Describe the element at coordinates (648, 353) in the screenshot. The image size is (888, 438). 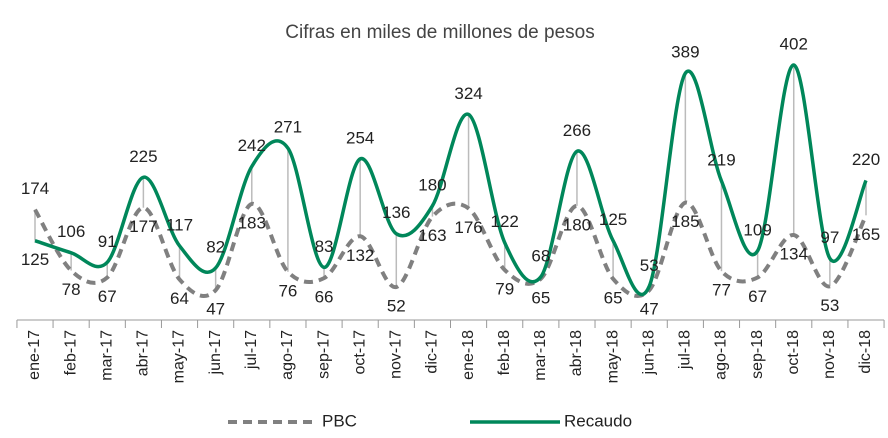
I see `x-tick-label: jun-18` at that location.